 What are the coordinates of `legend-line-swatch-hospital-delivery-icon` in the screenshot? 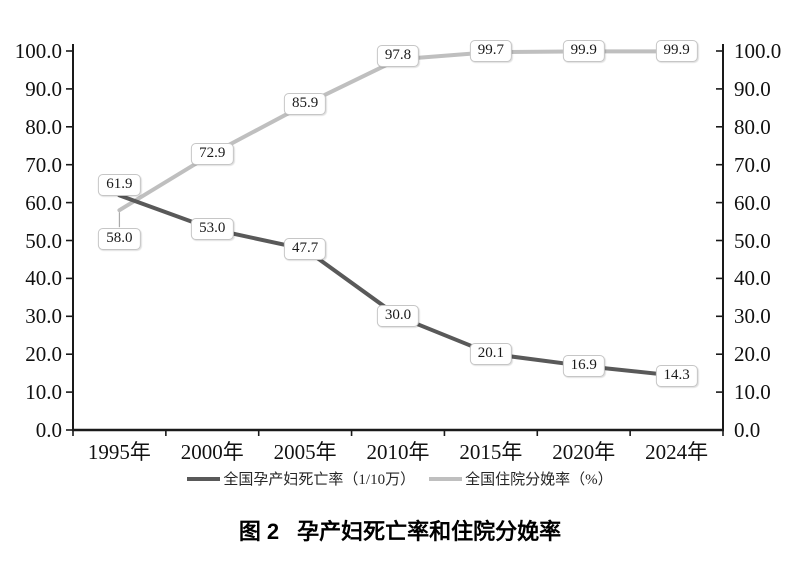 It's located at (446, 478).